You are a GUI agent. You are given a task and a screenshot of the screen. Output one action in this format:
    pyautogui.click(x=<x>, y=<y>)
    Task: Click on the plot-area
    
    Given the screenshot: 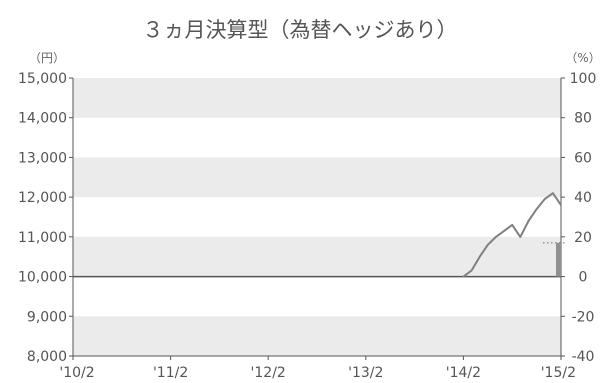 What is the action you would take?
    pyautogui.click(x=514, y=235)
    